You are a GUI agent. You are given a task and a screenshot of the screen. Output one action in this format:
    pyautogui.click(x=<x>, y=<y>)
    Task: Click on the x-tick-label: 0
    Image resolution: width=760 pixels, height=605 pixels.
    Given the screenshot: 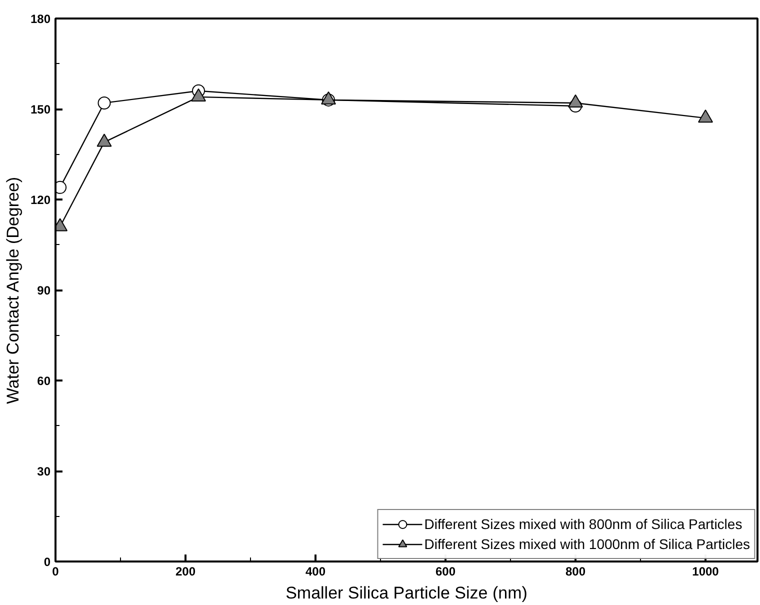 What is the action you would take?
    pyautogui.click(x=56, y=571)
    